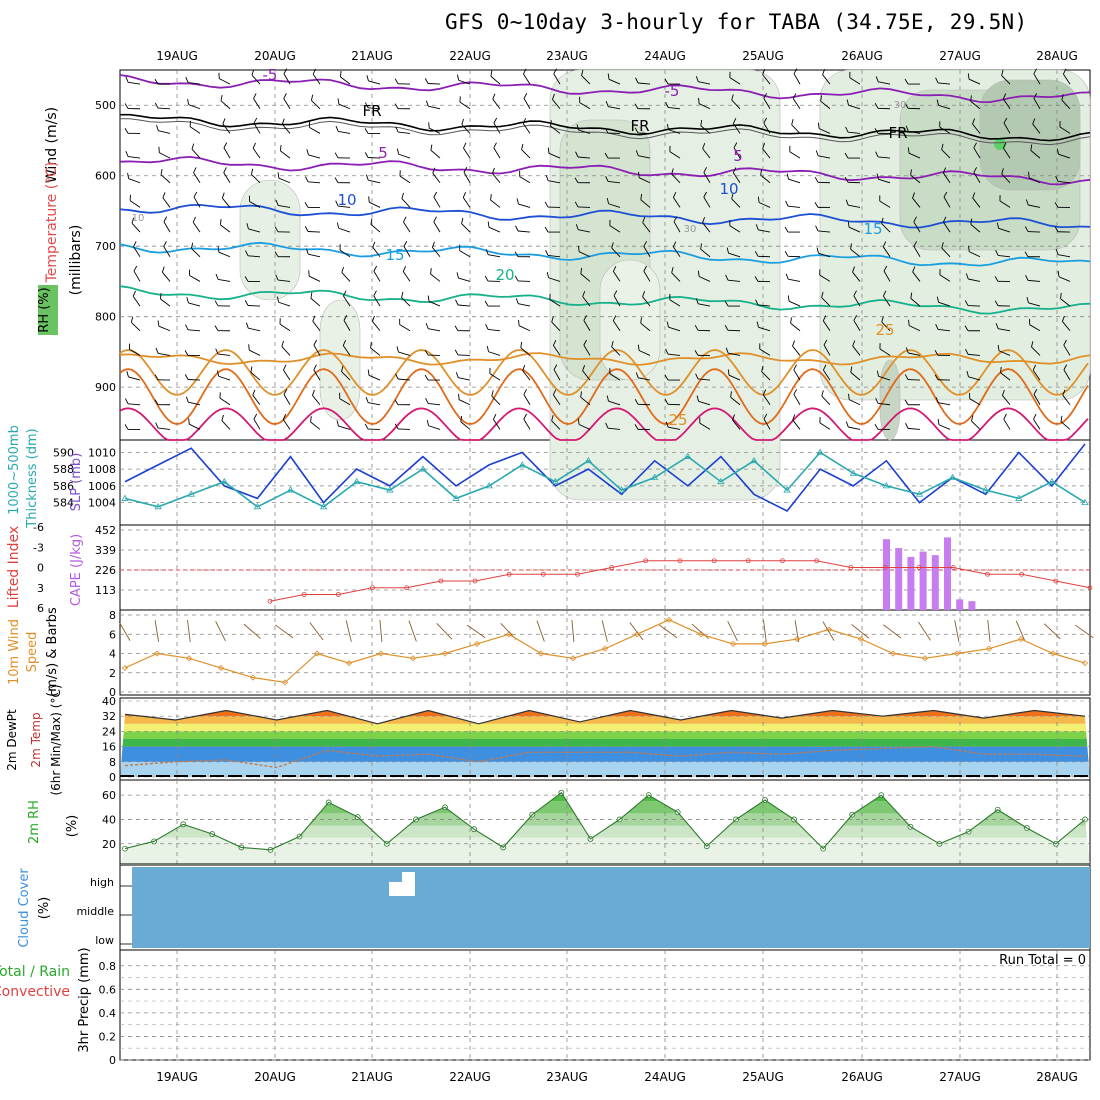 The image size is (1100, 1100). I want to click on wind10-barb-shaft, so click(284, 631).